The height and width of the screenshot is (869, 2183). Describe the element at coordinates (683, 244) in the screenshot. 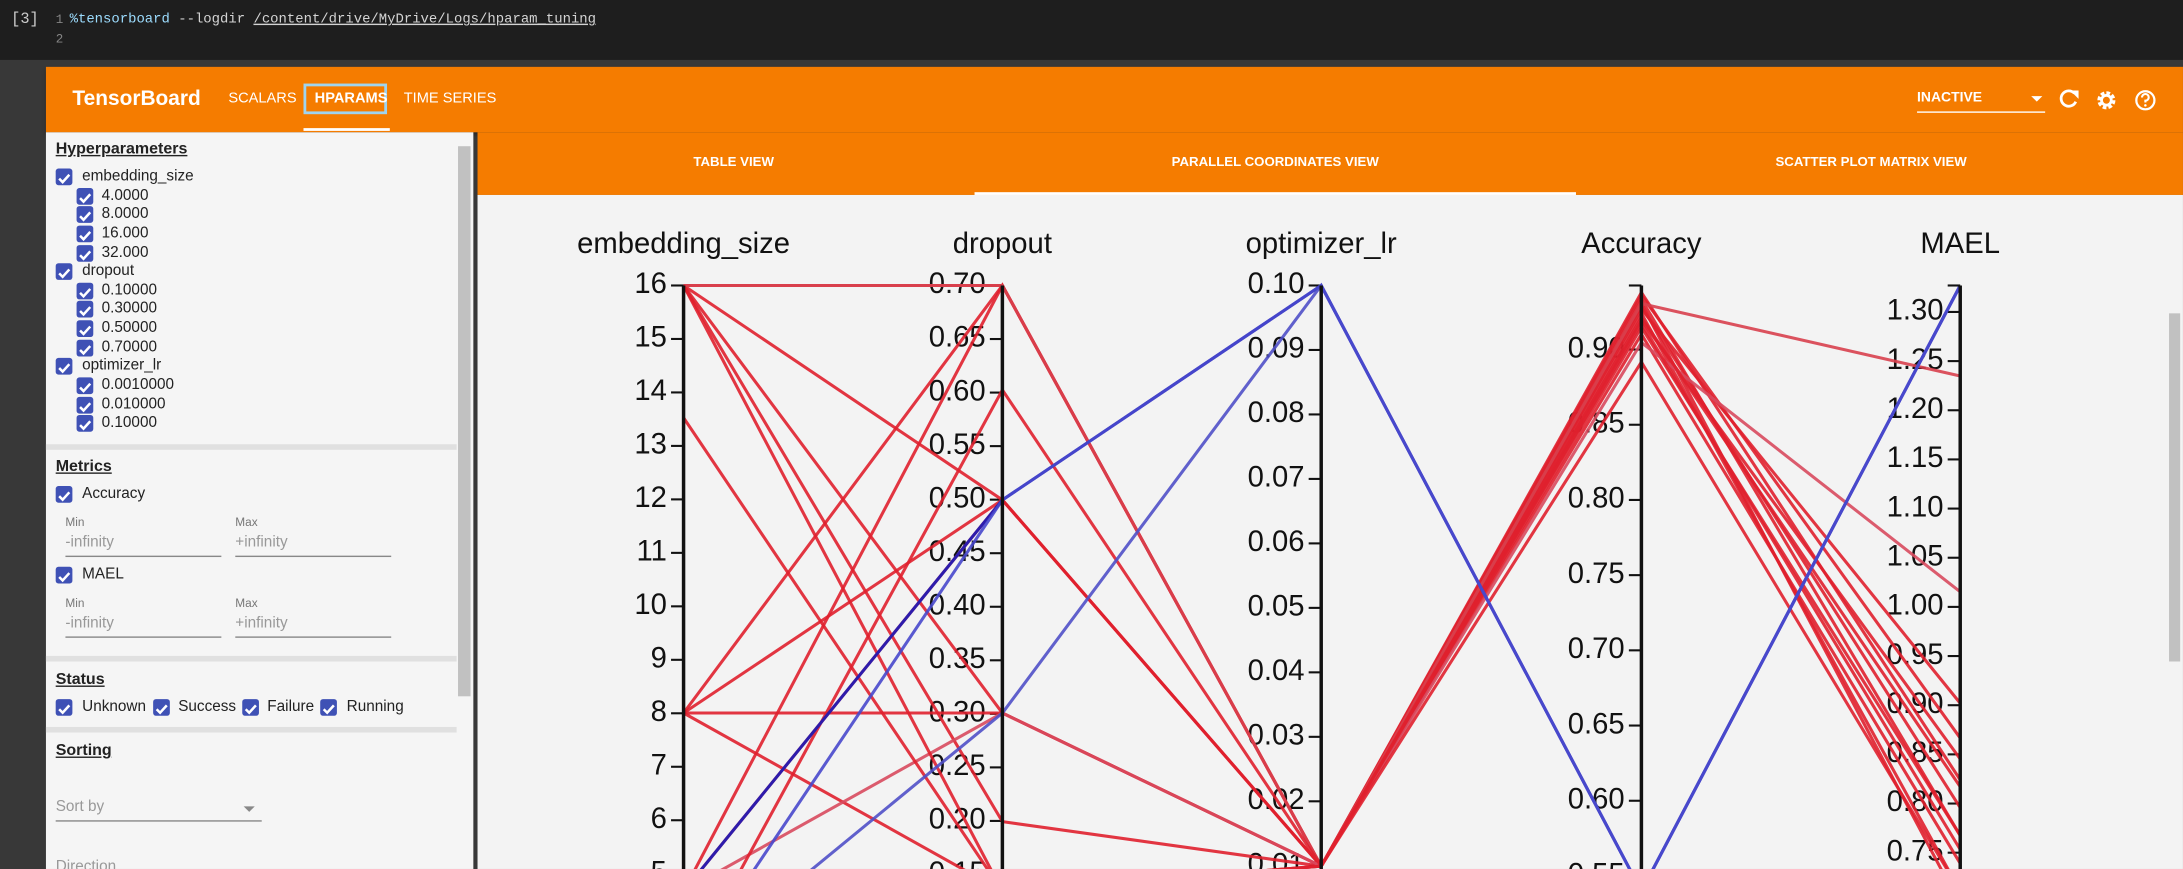

I see `axis-title: embedding_size` at that location.